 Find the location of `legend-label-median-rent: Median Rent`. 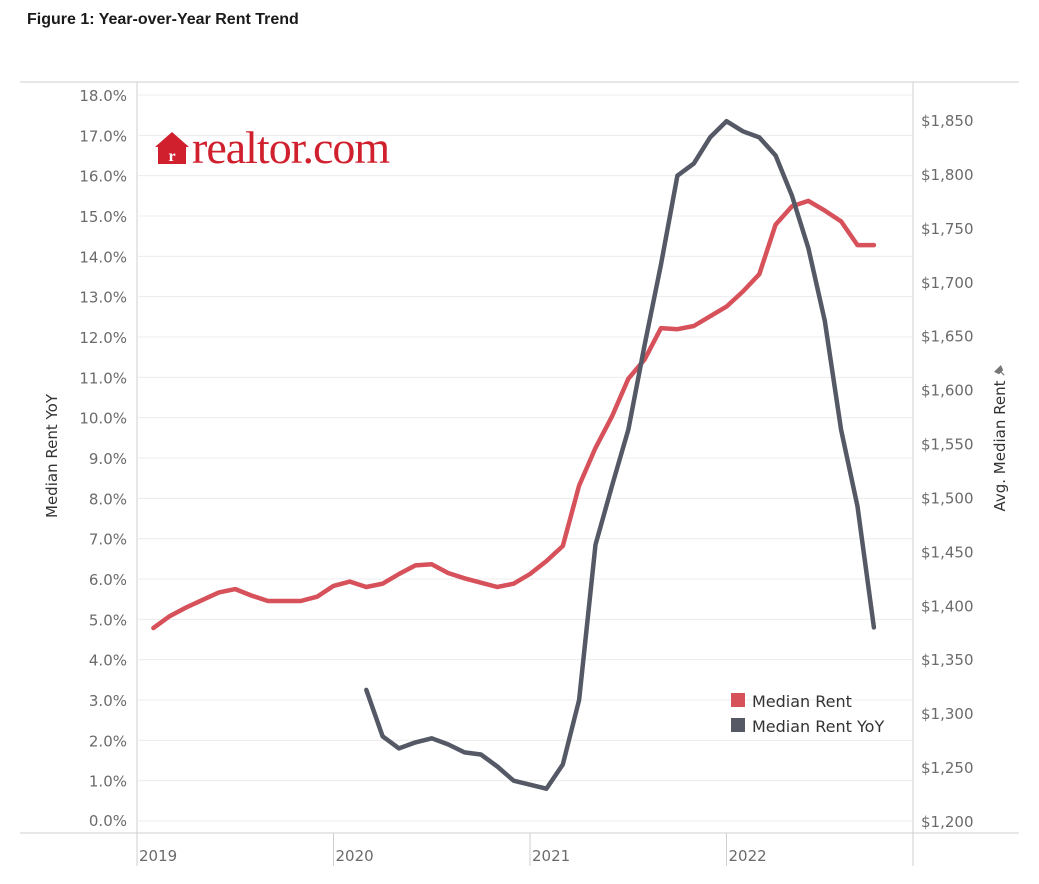

legend-label-median-rent: Median Rent is located at coordinates (802, 701).